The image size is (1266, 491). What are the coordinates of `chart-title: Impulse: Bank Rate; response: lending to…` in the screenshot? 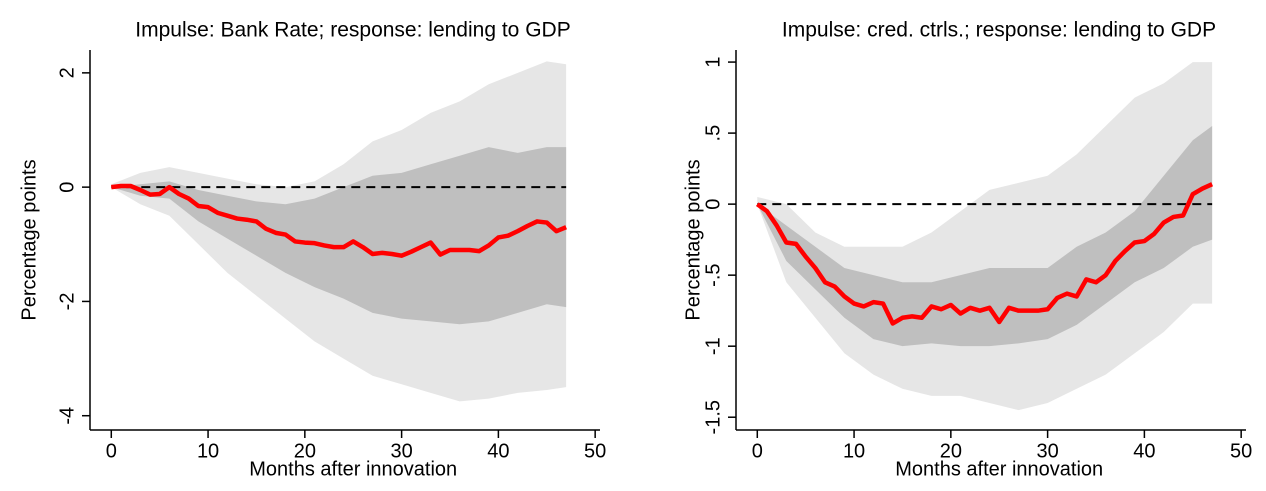 It's located at (352, 30).